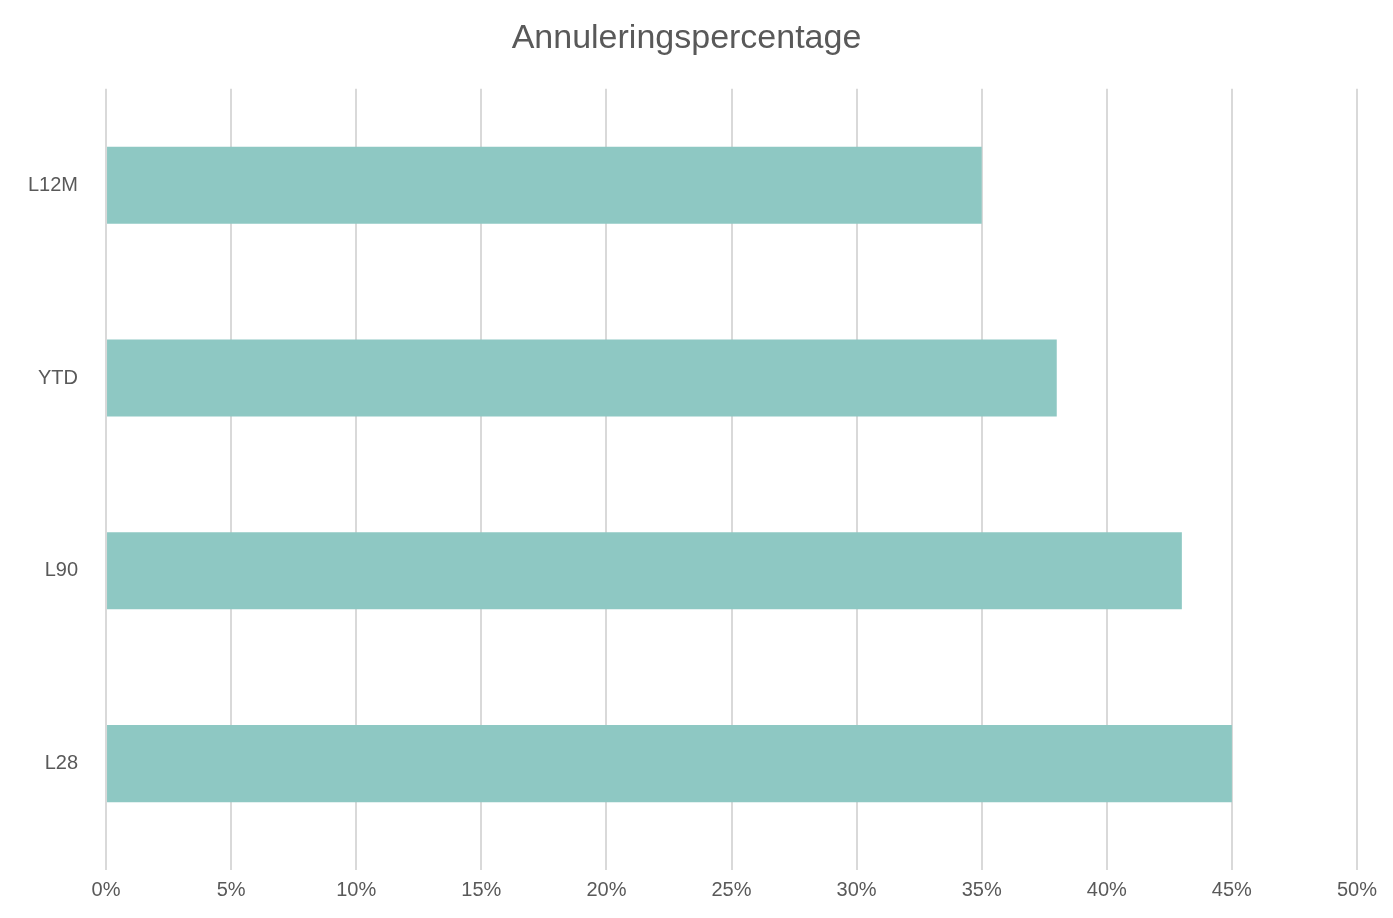 The height and width of the screenshot is (918, 1393). What do you see at coordinates (61, 569) in the screenshot?
I see `y-tick-label: L90` at bounding box center [61, 569].